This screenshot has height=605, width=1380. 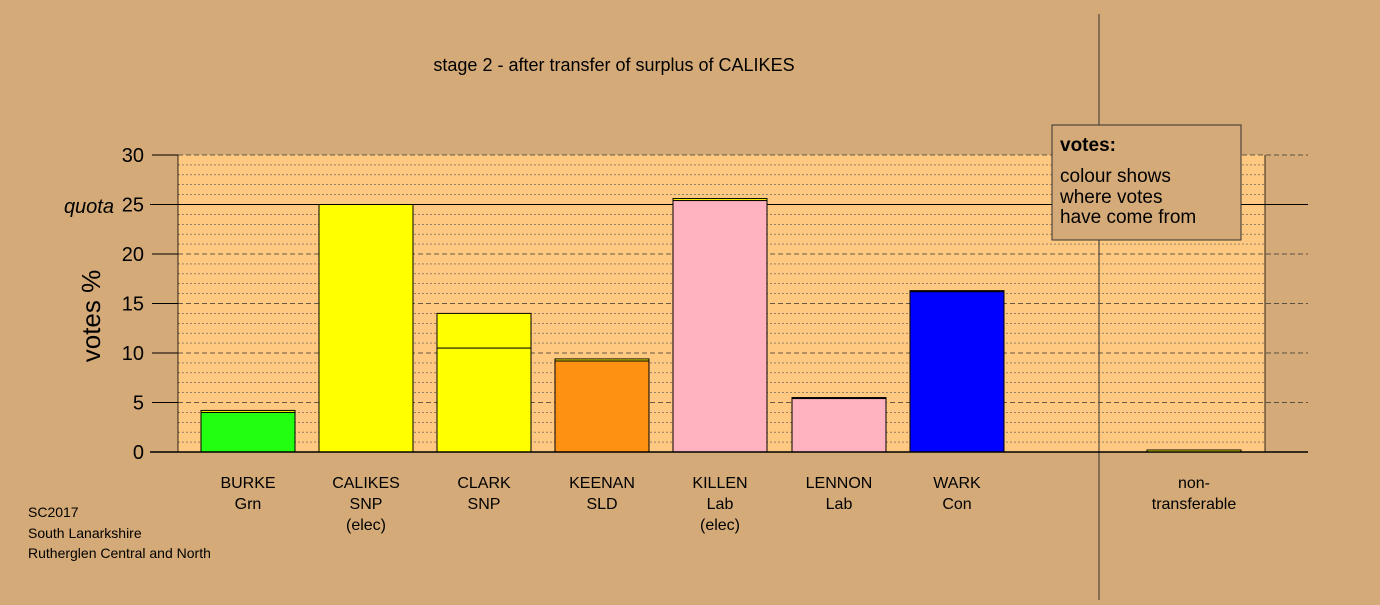 What do you see at coordinates (133, 156) in the screenshot?
I see `y-tick-label: 30` at bounding box center [133, 156].